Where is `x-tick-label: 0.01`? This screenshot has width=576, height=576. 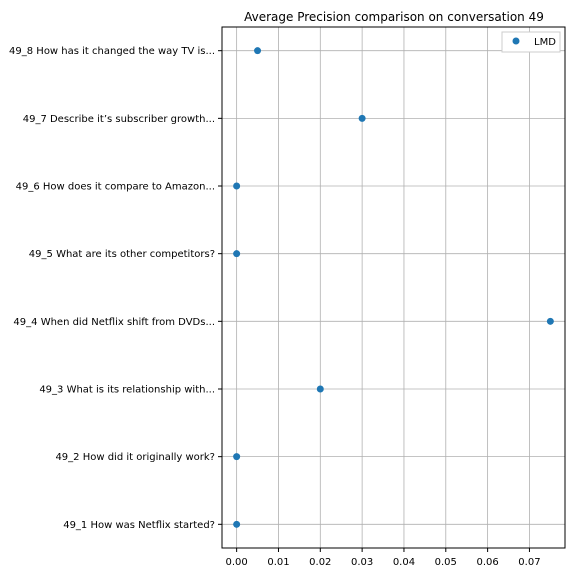 x-tick-label: 0.01 is located at coordinates (278, 562).